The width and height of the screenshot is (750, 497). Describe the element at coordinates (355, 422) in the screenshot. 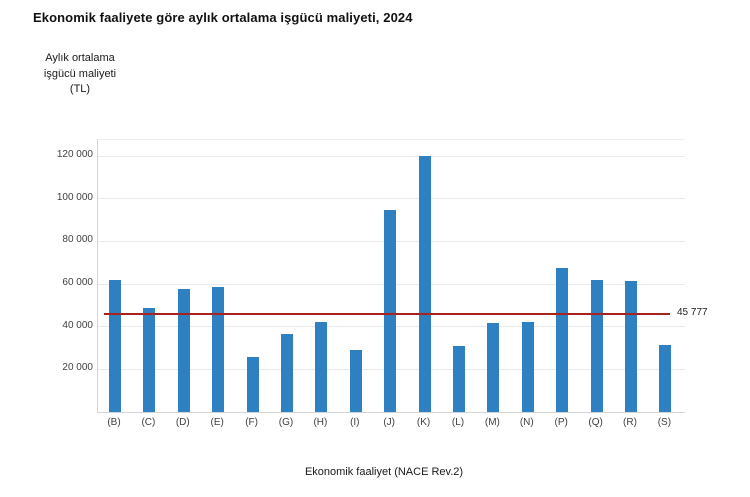

I see `x-tick-label: (I)` at that location.